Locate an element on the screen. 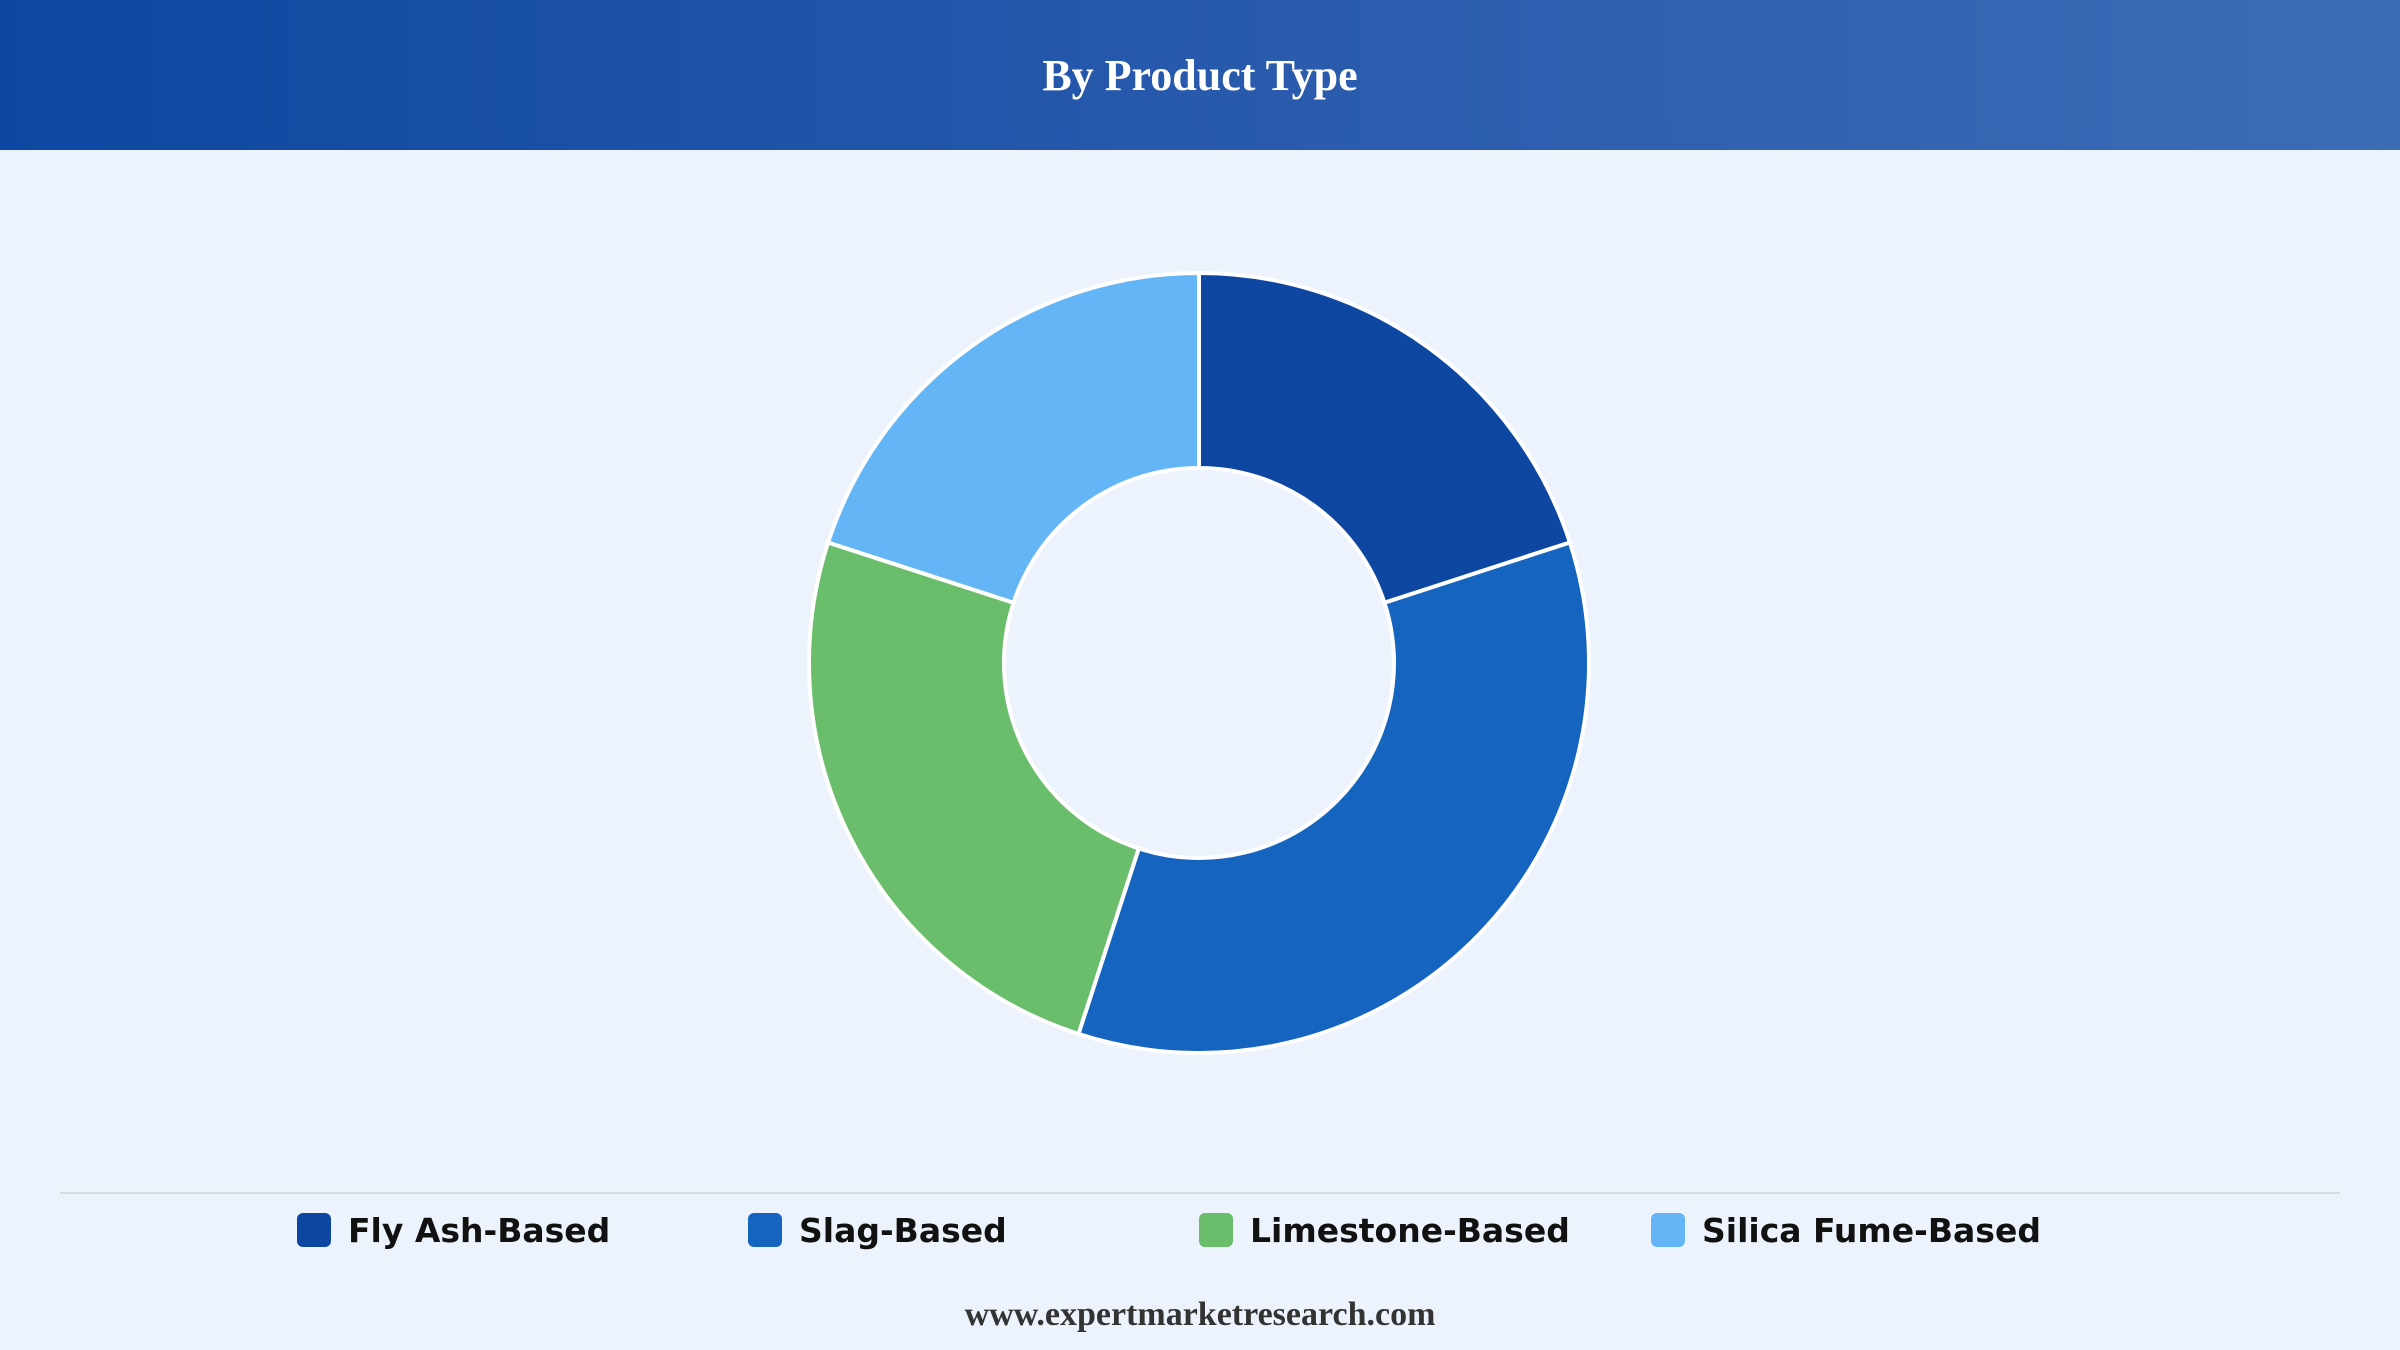 The height and width of the screenshot is (1350, 2400). donut-slice-fly-ash is located at coordinates (1385, 438).